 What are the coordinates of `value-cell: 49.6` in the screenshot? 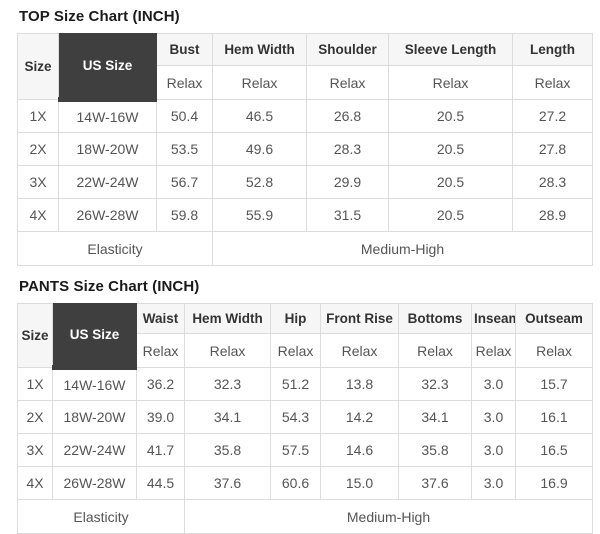 It's located at (259, 149).